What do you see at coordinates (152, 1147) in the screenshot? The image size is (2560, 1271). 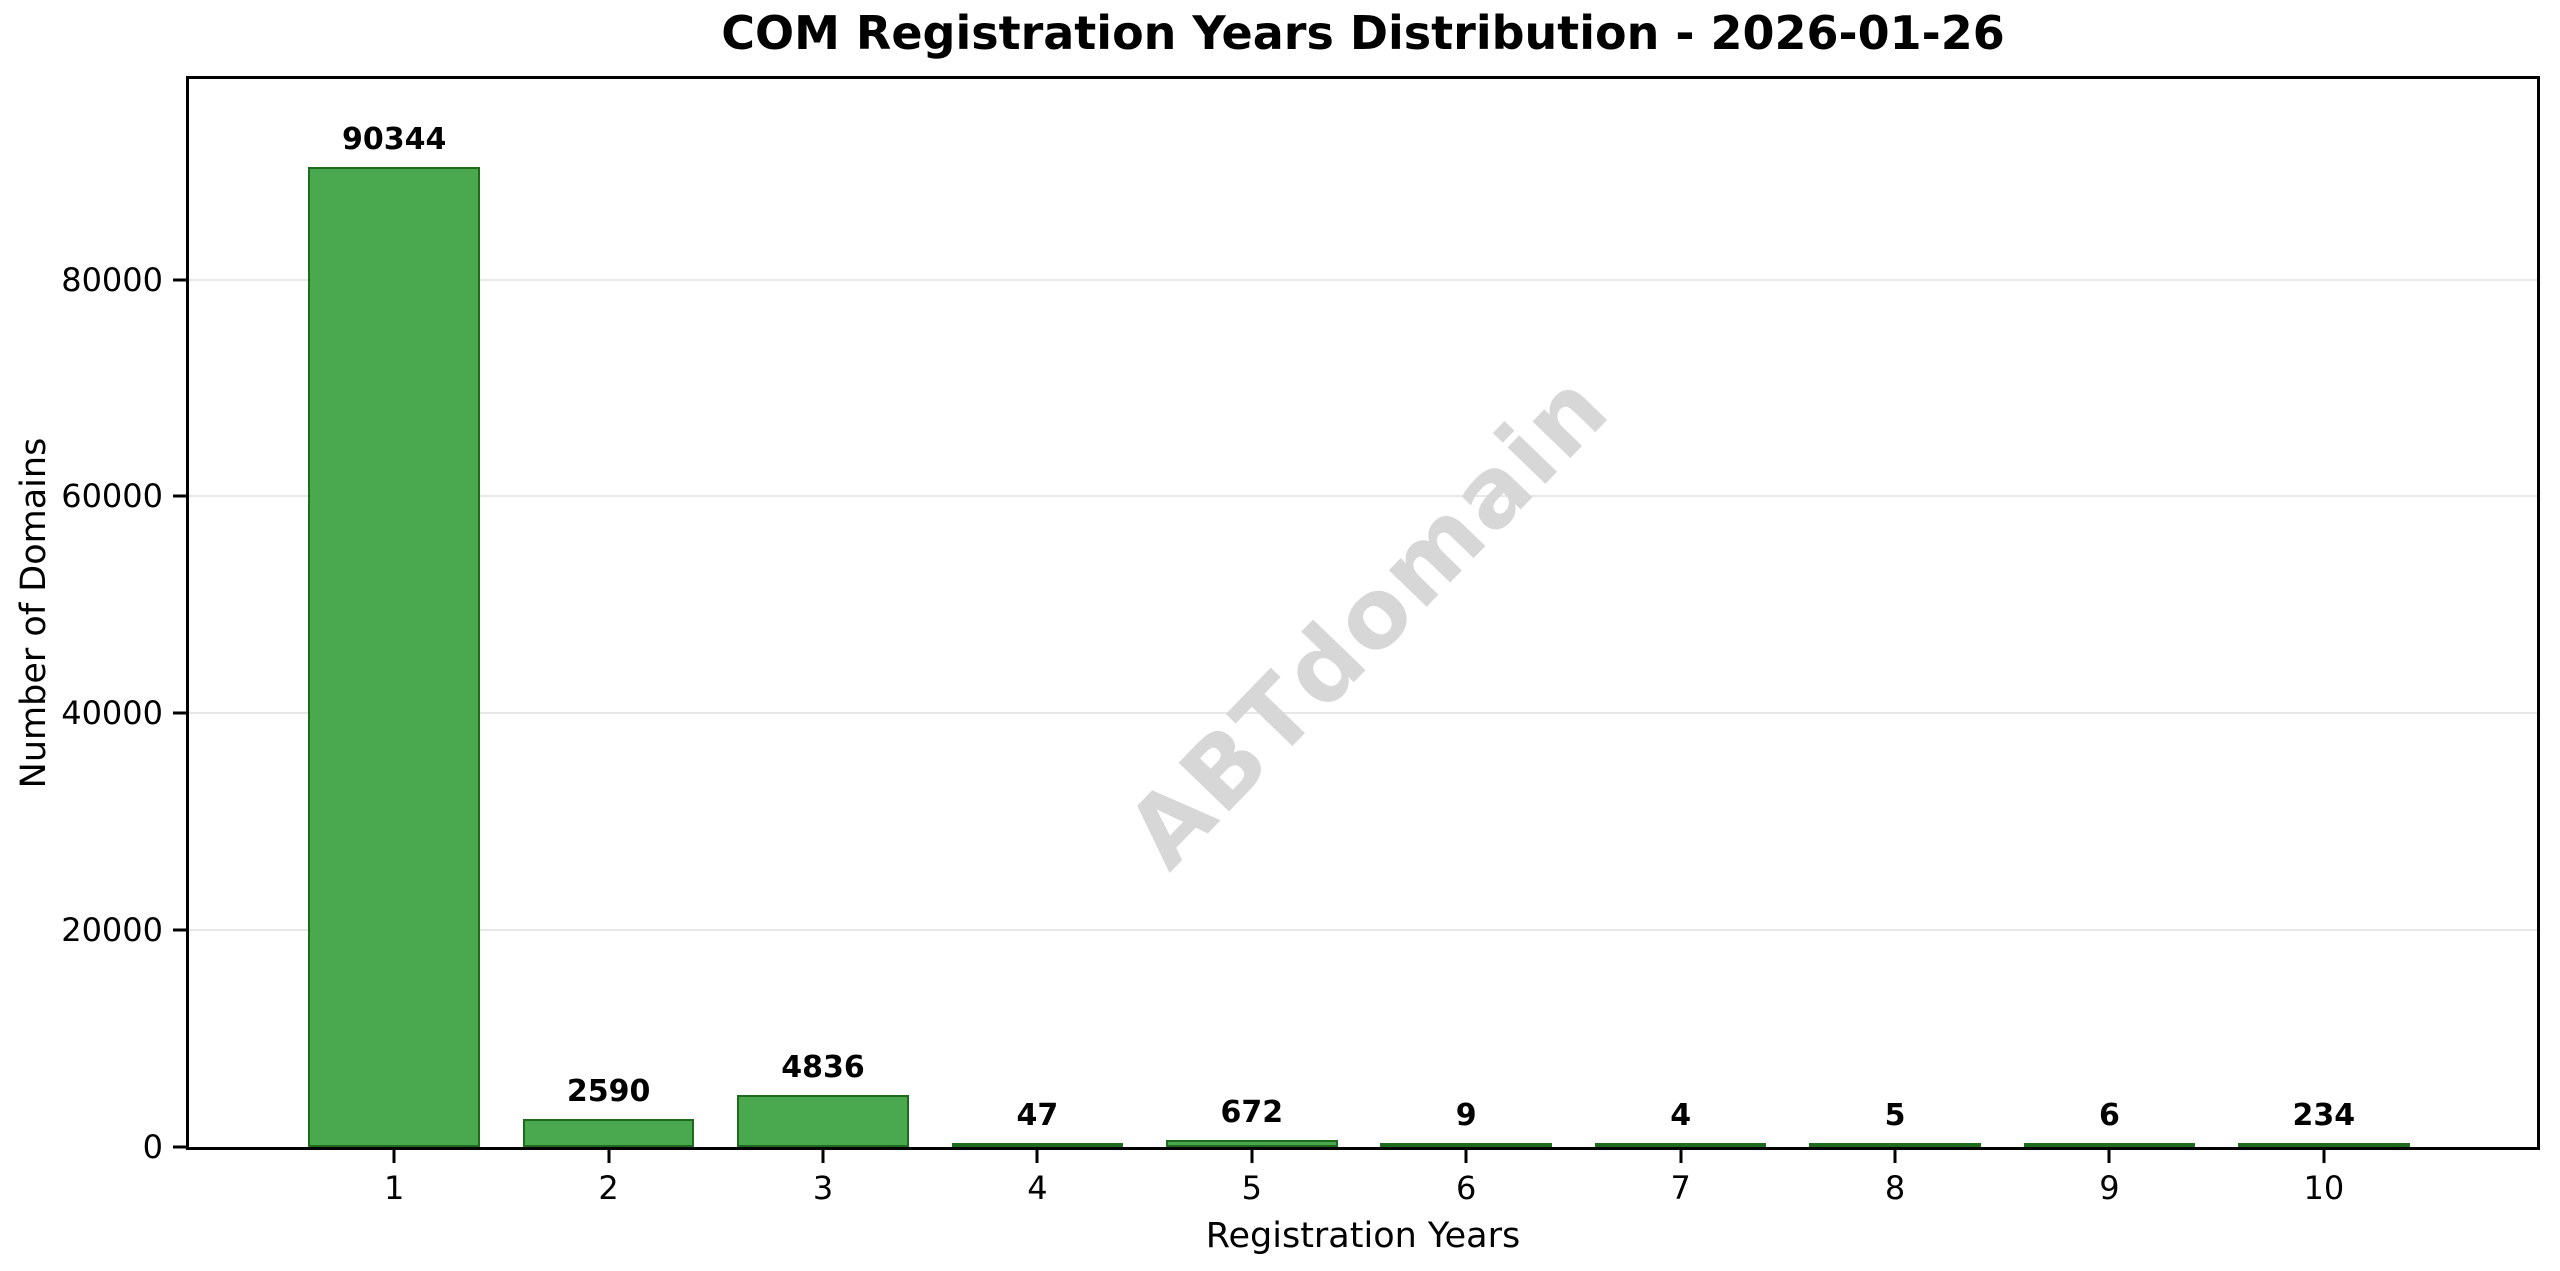 I see `y-tick-label: 0` at bounding box center [152, 1147].